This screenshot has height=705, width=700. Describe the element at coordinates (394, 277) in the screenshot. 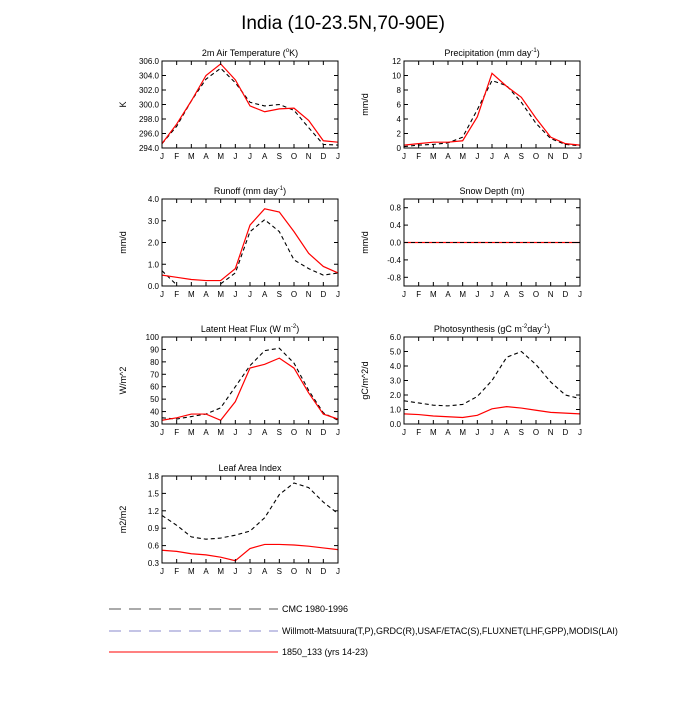

I see `y-tick-label: -0.8` at that location.